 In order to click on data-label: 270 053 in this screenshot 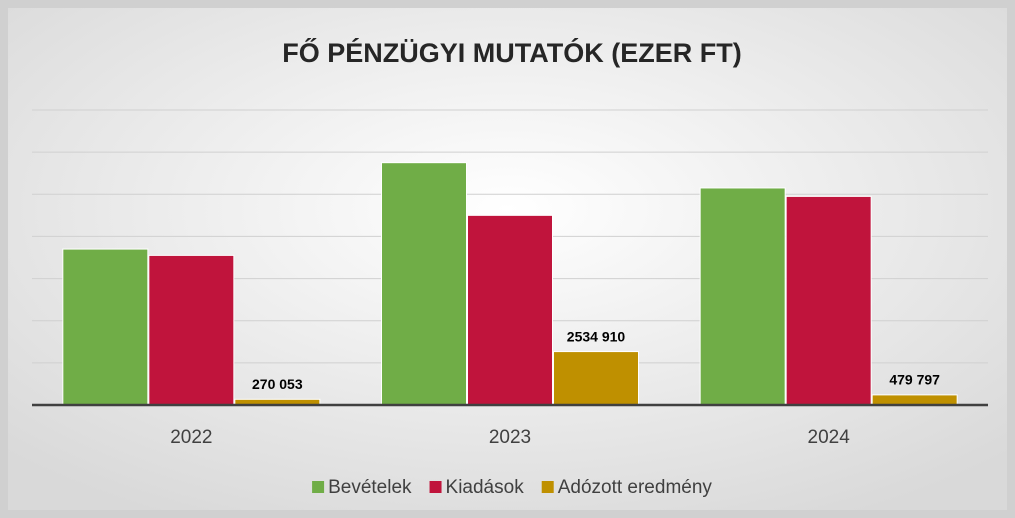, I will do `click(277, 384)`.